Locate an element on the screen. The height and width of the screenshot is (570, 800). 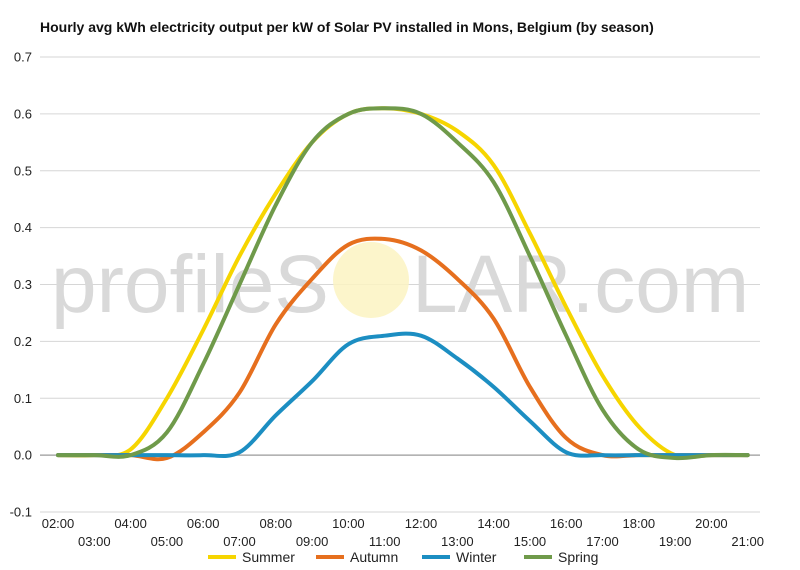
y-tick-label: 0.2 is located at coordinates (23, 341).